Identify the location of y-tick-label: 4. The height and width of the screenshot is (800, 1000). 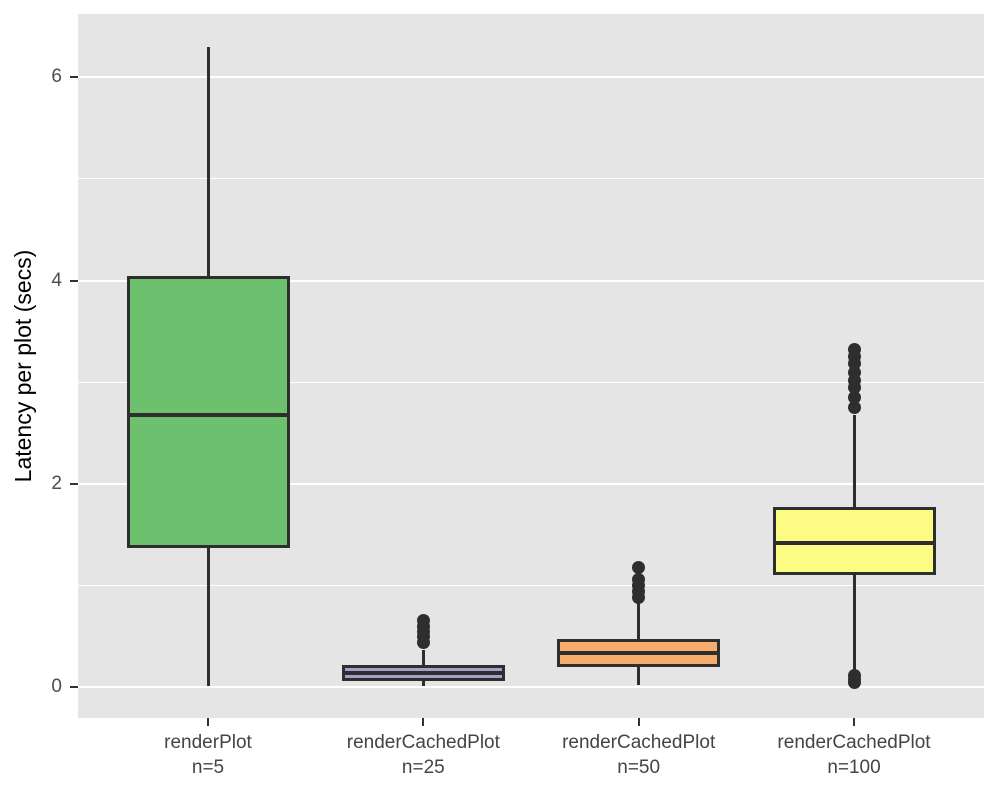
(56, 280).